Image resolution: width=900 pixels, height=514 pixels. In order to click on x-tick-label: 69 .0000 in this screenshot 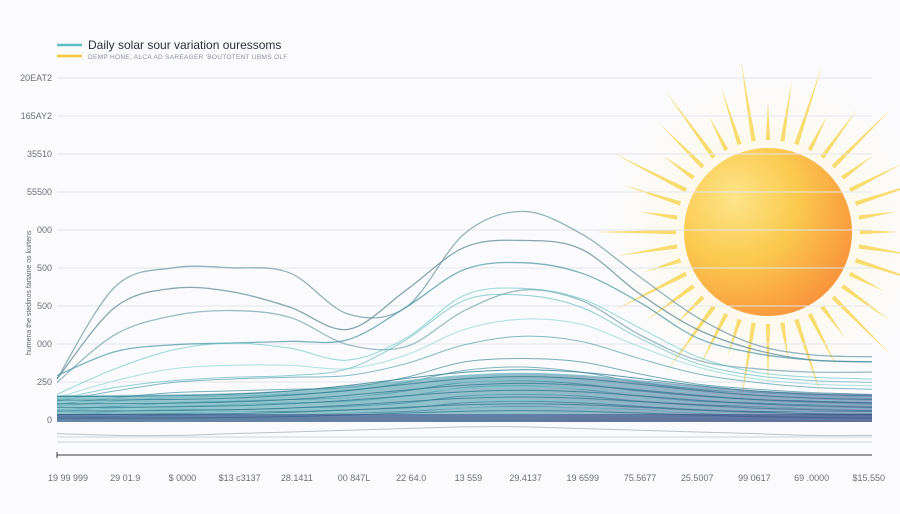, I will do `click(811, 478)`.